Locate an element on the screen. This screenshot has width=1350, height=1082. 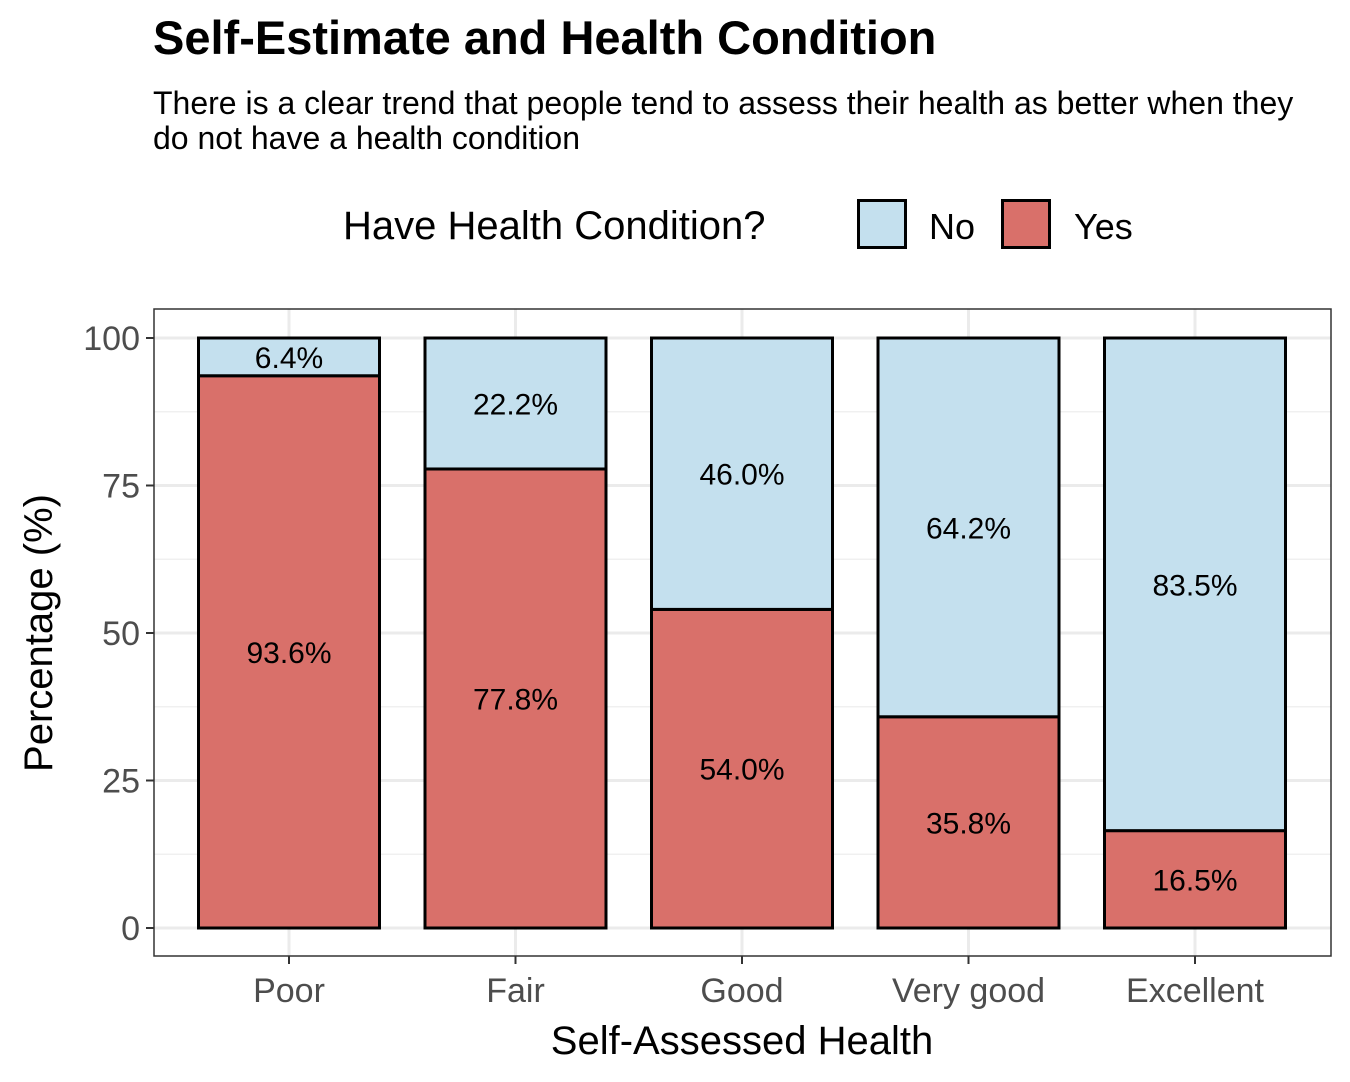
bar-label-no: 46.0% is located at coordinates (741, 475).